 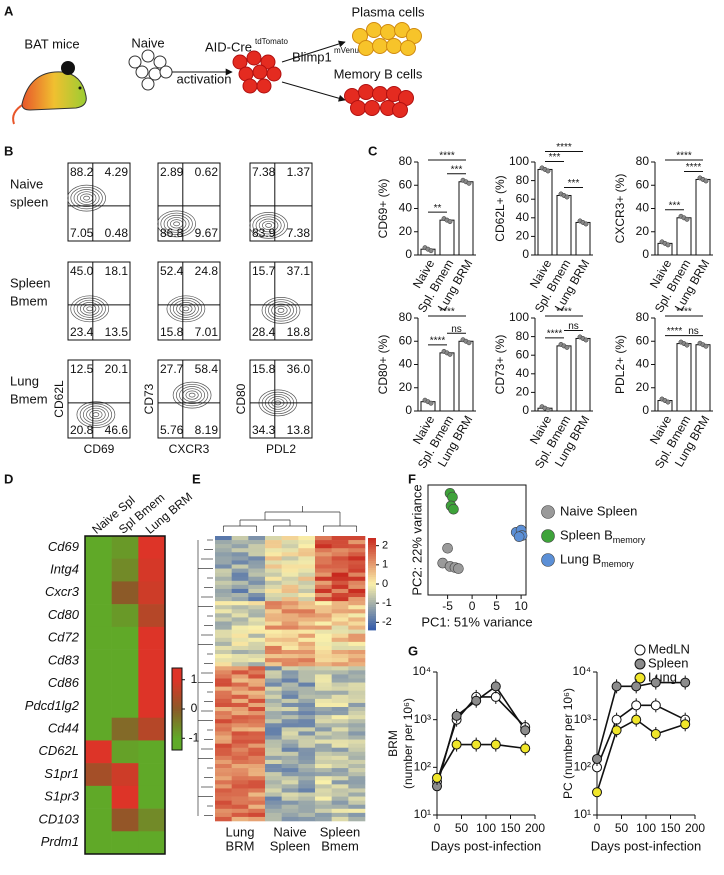 What do you see at coordinates (172, 271) in the screenshot?
I see `quadrant-value: 52.4` at bounding box center [172, 271].